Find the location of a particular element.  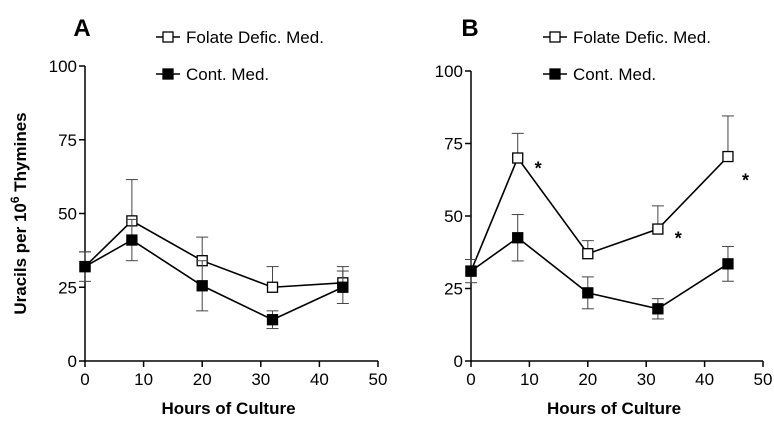

panel-letter: A is located at coordinates (81, 28).